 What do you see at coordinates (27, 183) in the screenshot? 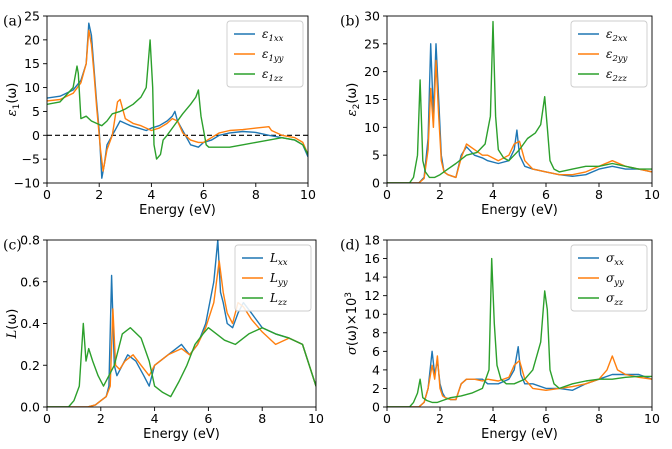
I see `y-tick-label: −10` at bounding box center [27, 183].